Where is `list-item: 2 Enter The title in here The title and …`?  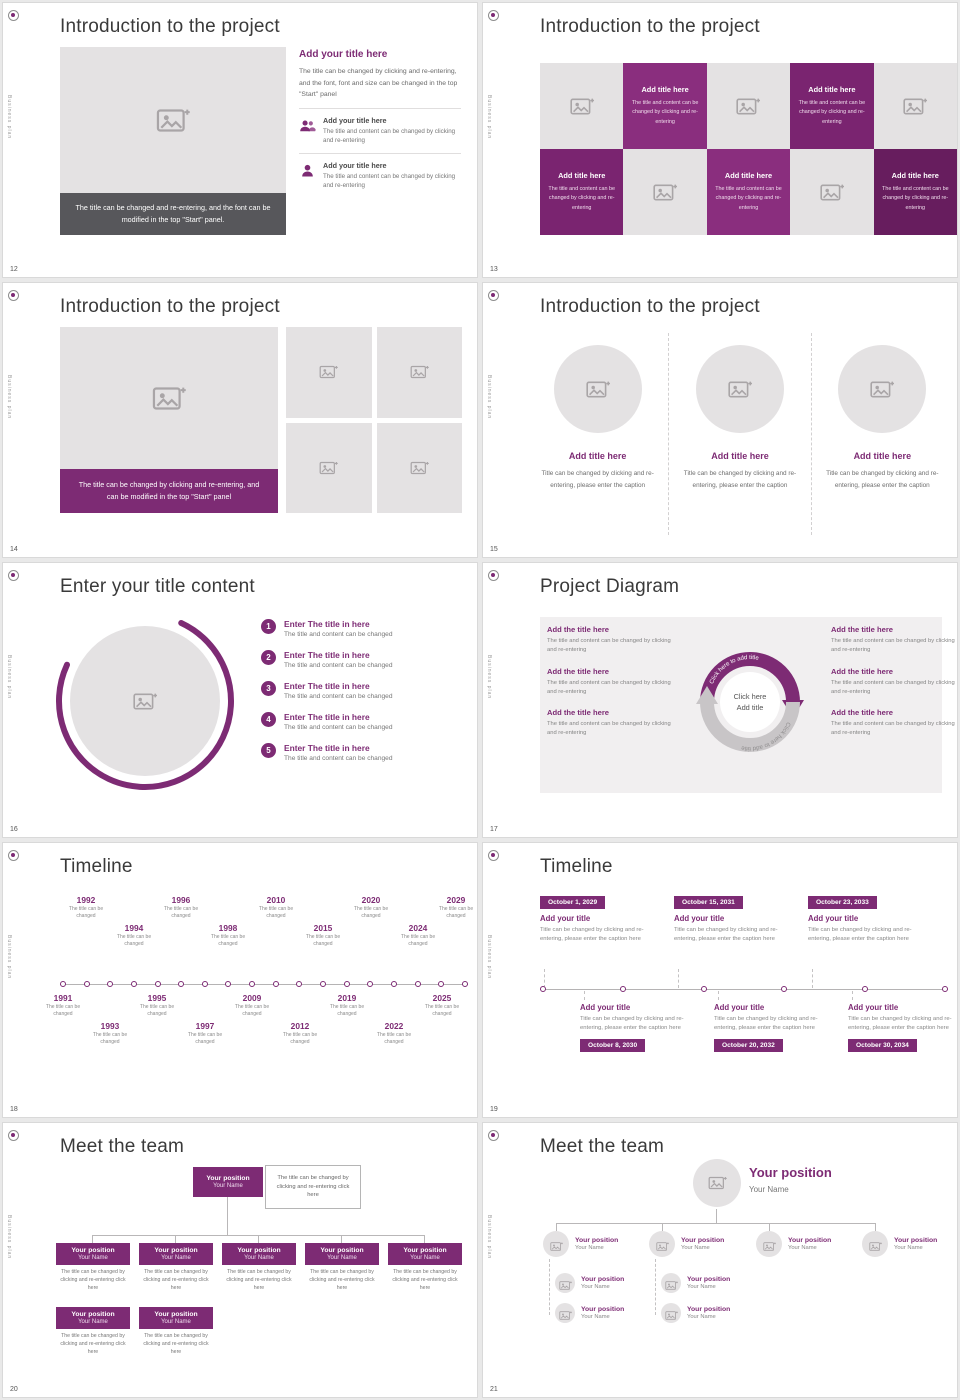
list-item: 2 Enter The title in here The title and … is located at coordinates (367, 659).